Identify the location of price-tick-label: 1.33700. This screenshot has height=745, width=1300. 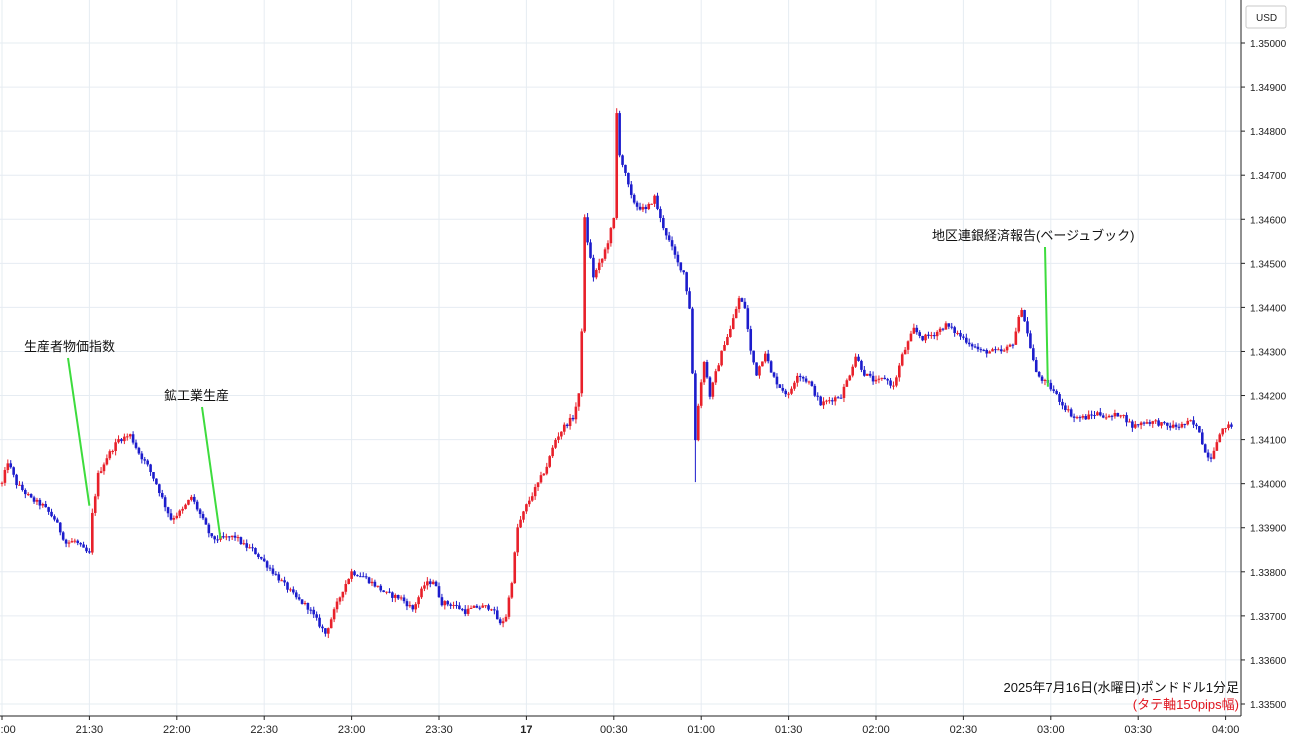
(1268, 617).